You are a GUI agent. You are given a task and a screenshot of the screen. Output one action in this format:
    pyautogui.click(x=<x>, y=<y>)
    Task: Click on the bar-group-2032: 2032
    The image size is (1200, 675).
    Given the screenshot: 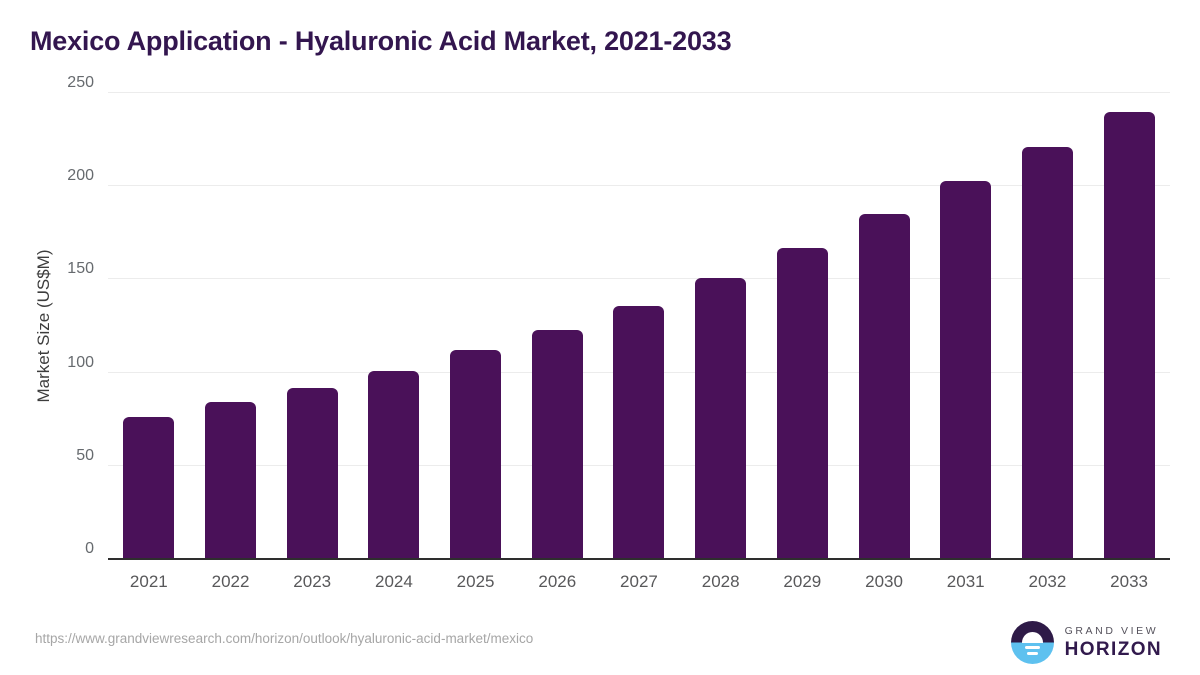 What is the action you would take?
    pyautogui.click(x=1048, y=342)
    